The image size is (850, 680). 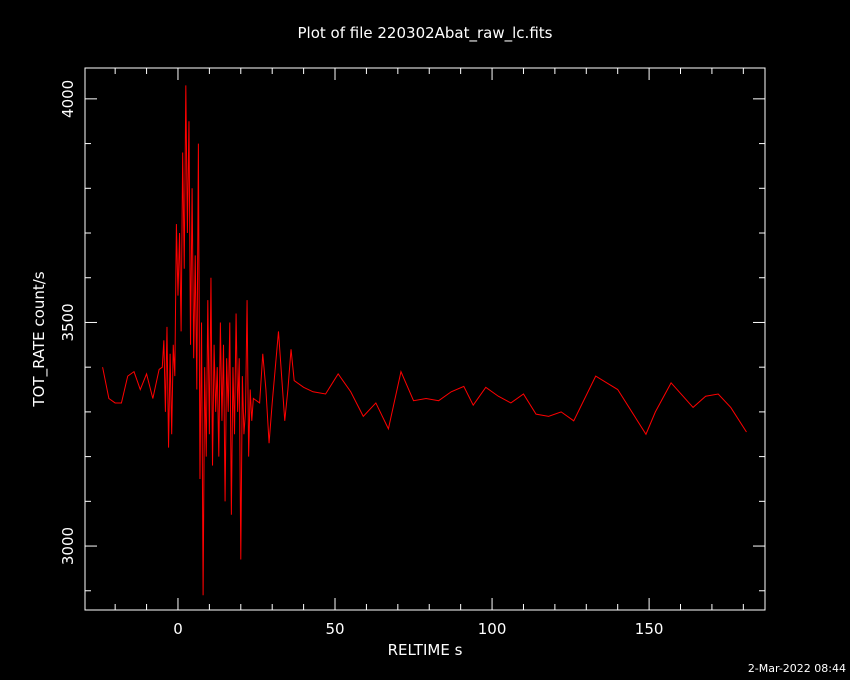 What do you see at coordinates (649, 629) in the screenshot?
I see `x-tick-label: 150` at bounding box center [649, 629].